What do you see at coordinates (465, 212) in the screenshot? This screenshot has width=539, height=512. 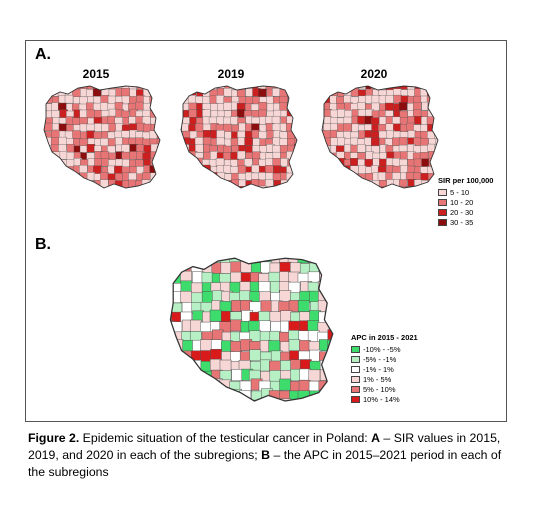 I see `sir-legend-item: 20 - 30` at bounding box center [465, 212].